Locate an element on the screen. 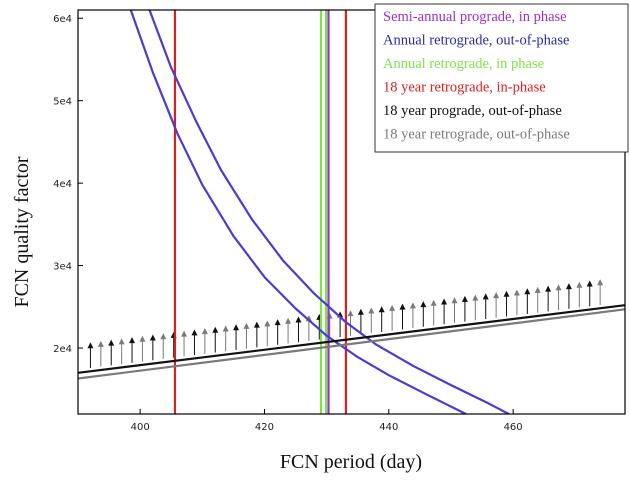 This screenshot has height=480, width=630. legend-entry: 18 year retrograde, in-phase is located at coordinates (464, 88).